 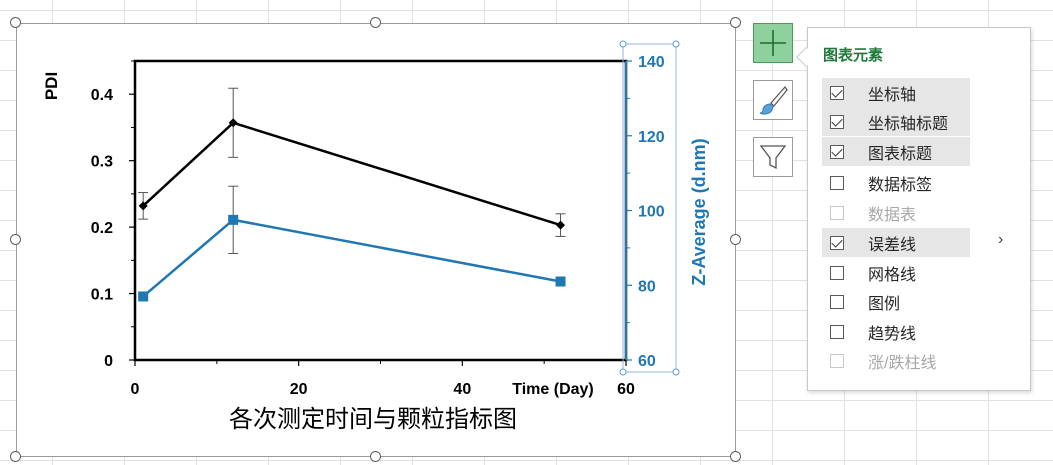 What do you see at coordinates (375, 22) in the screenshot?
I see `resize-handle-top` at bounding box center [375, 22].